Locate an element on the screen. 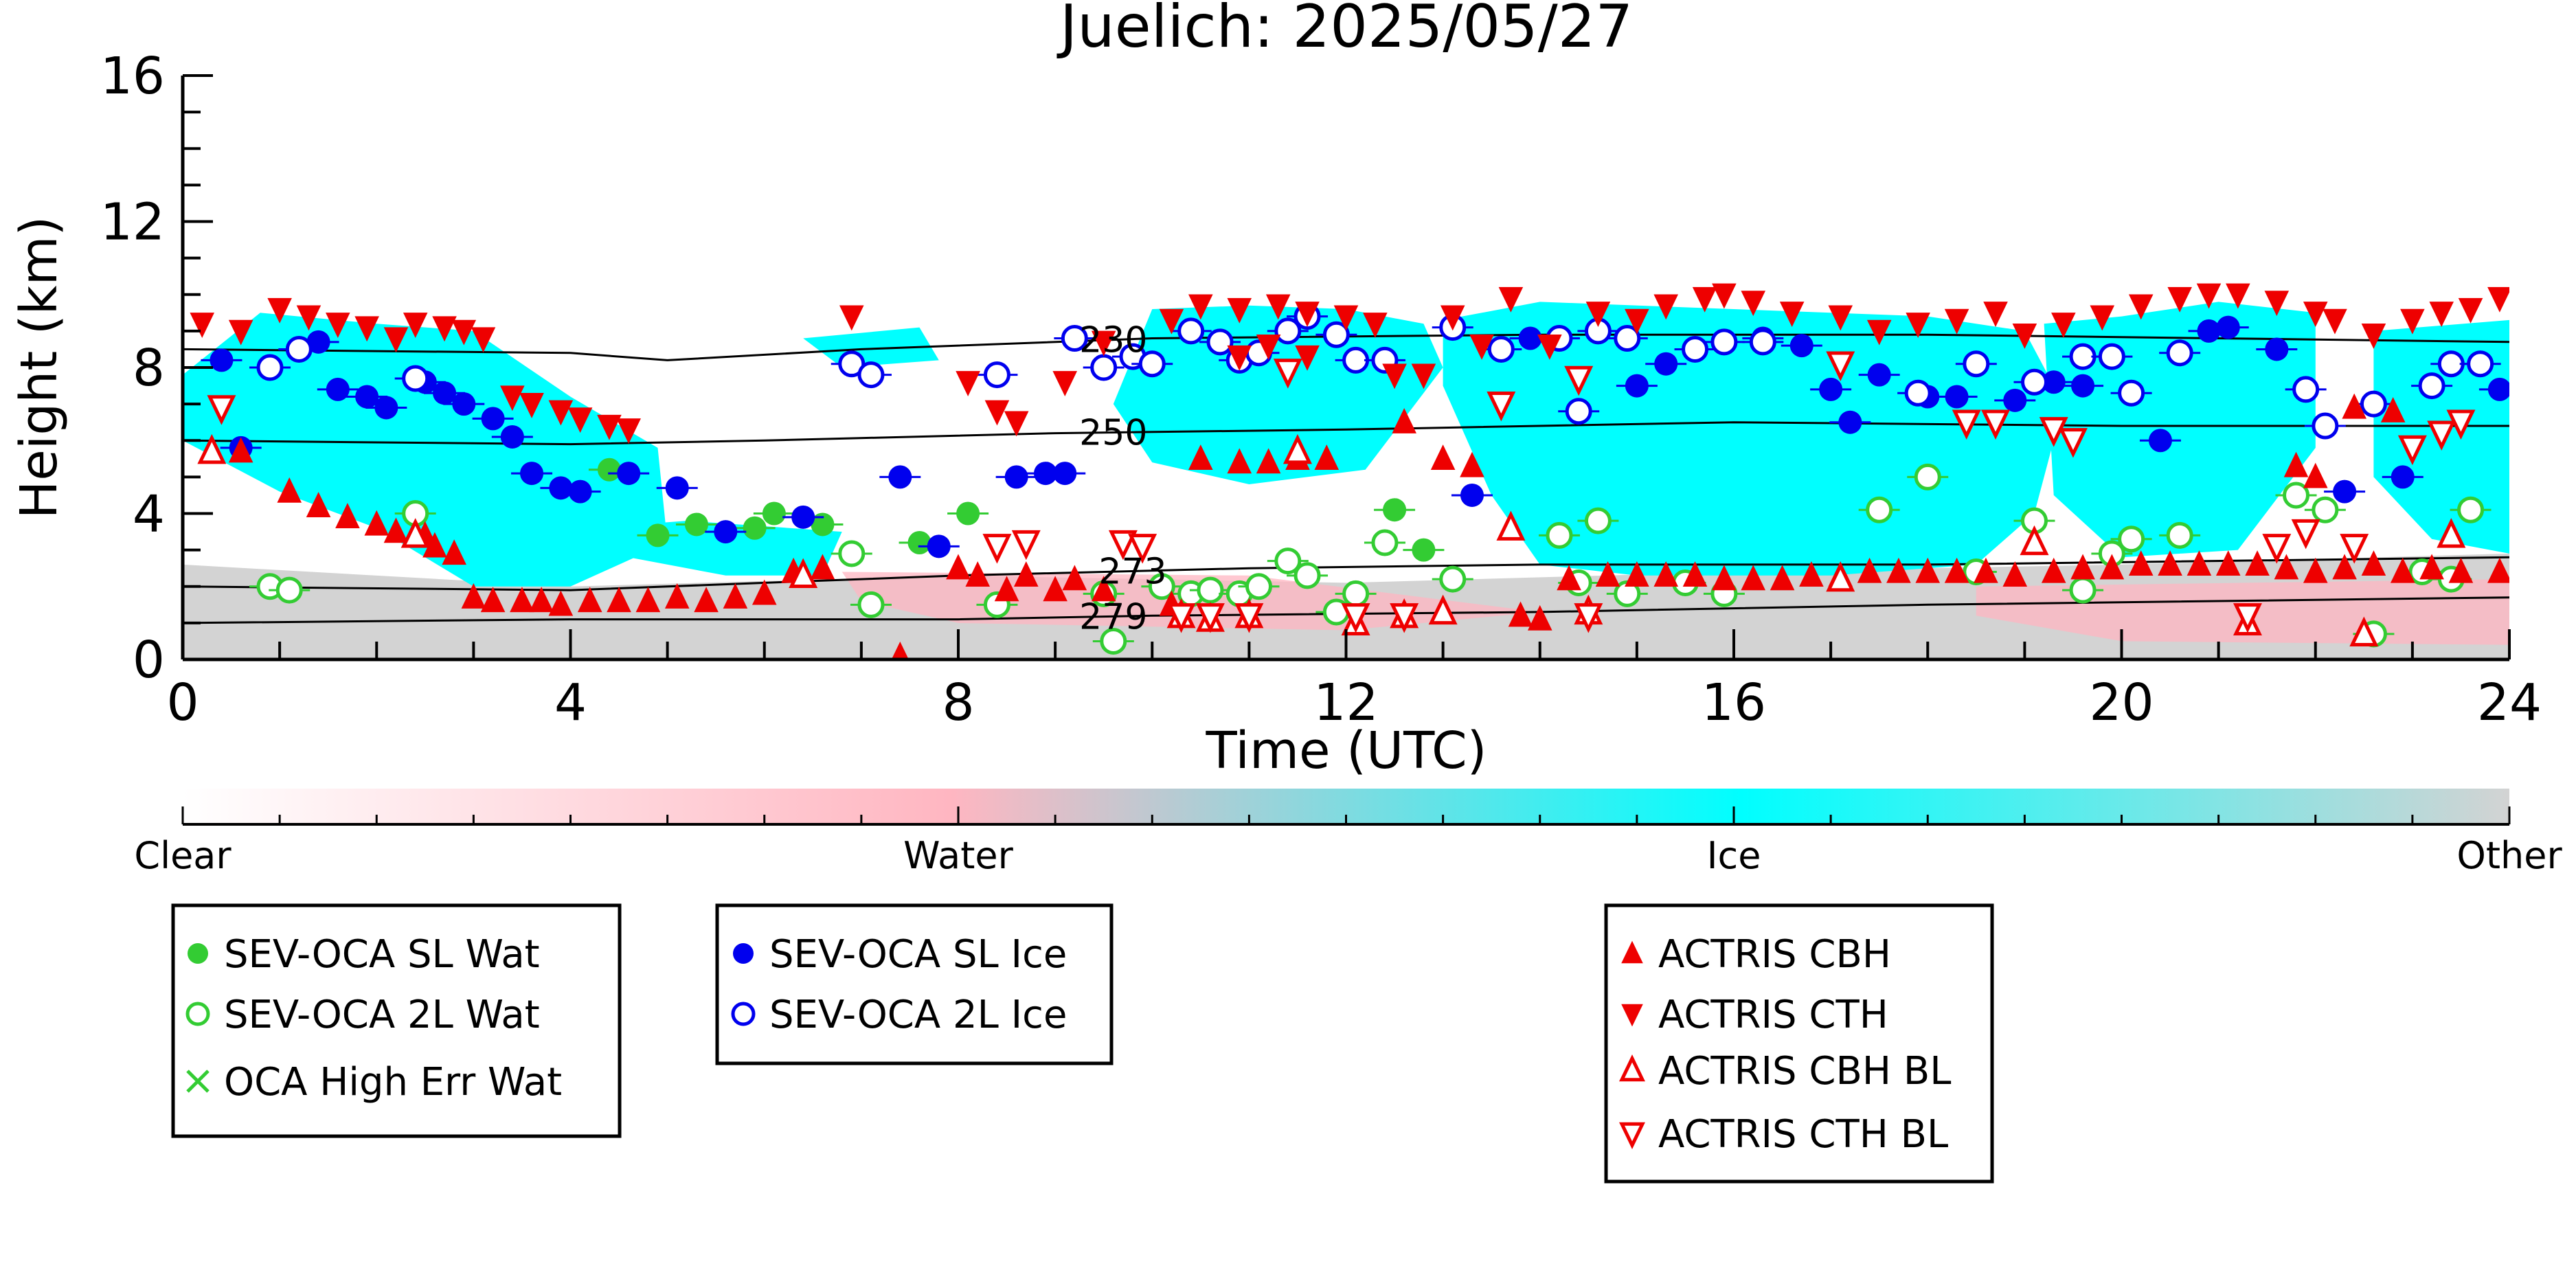  x-tick-label: 24 is located at coordinates (2509, 702).